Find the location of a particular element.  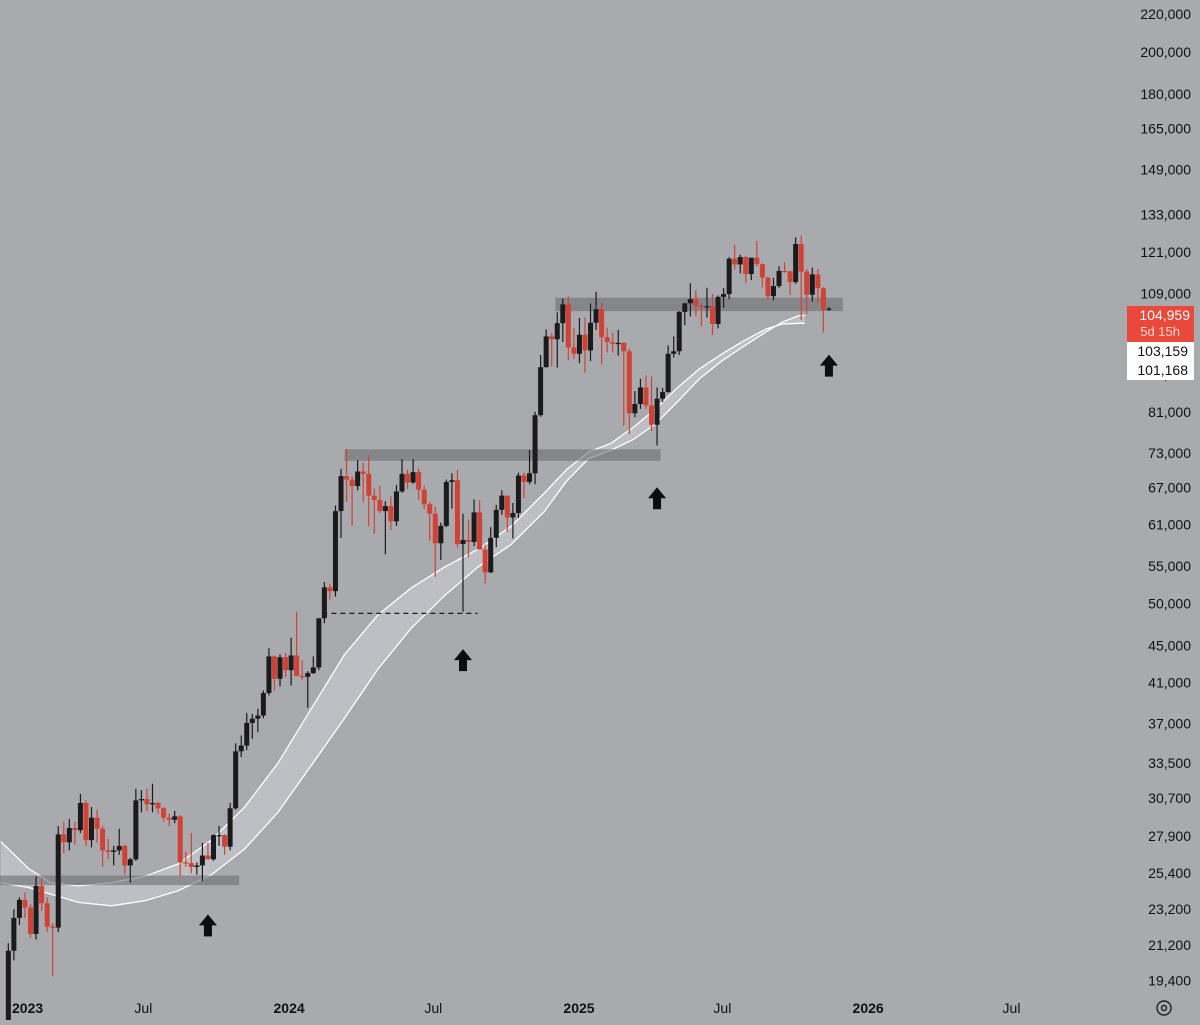

y-tick-label: 21,200 is located at coordinates (1169, 945).